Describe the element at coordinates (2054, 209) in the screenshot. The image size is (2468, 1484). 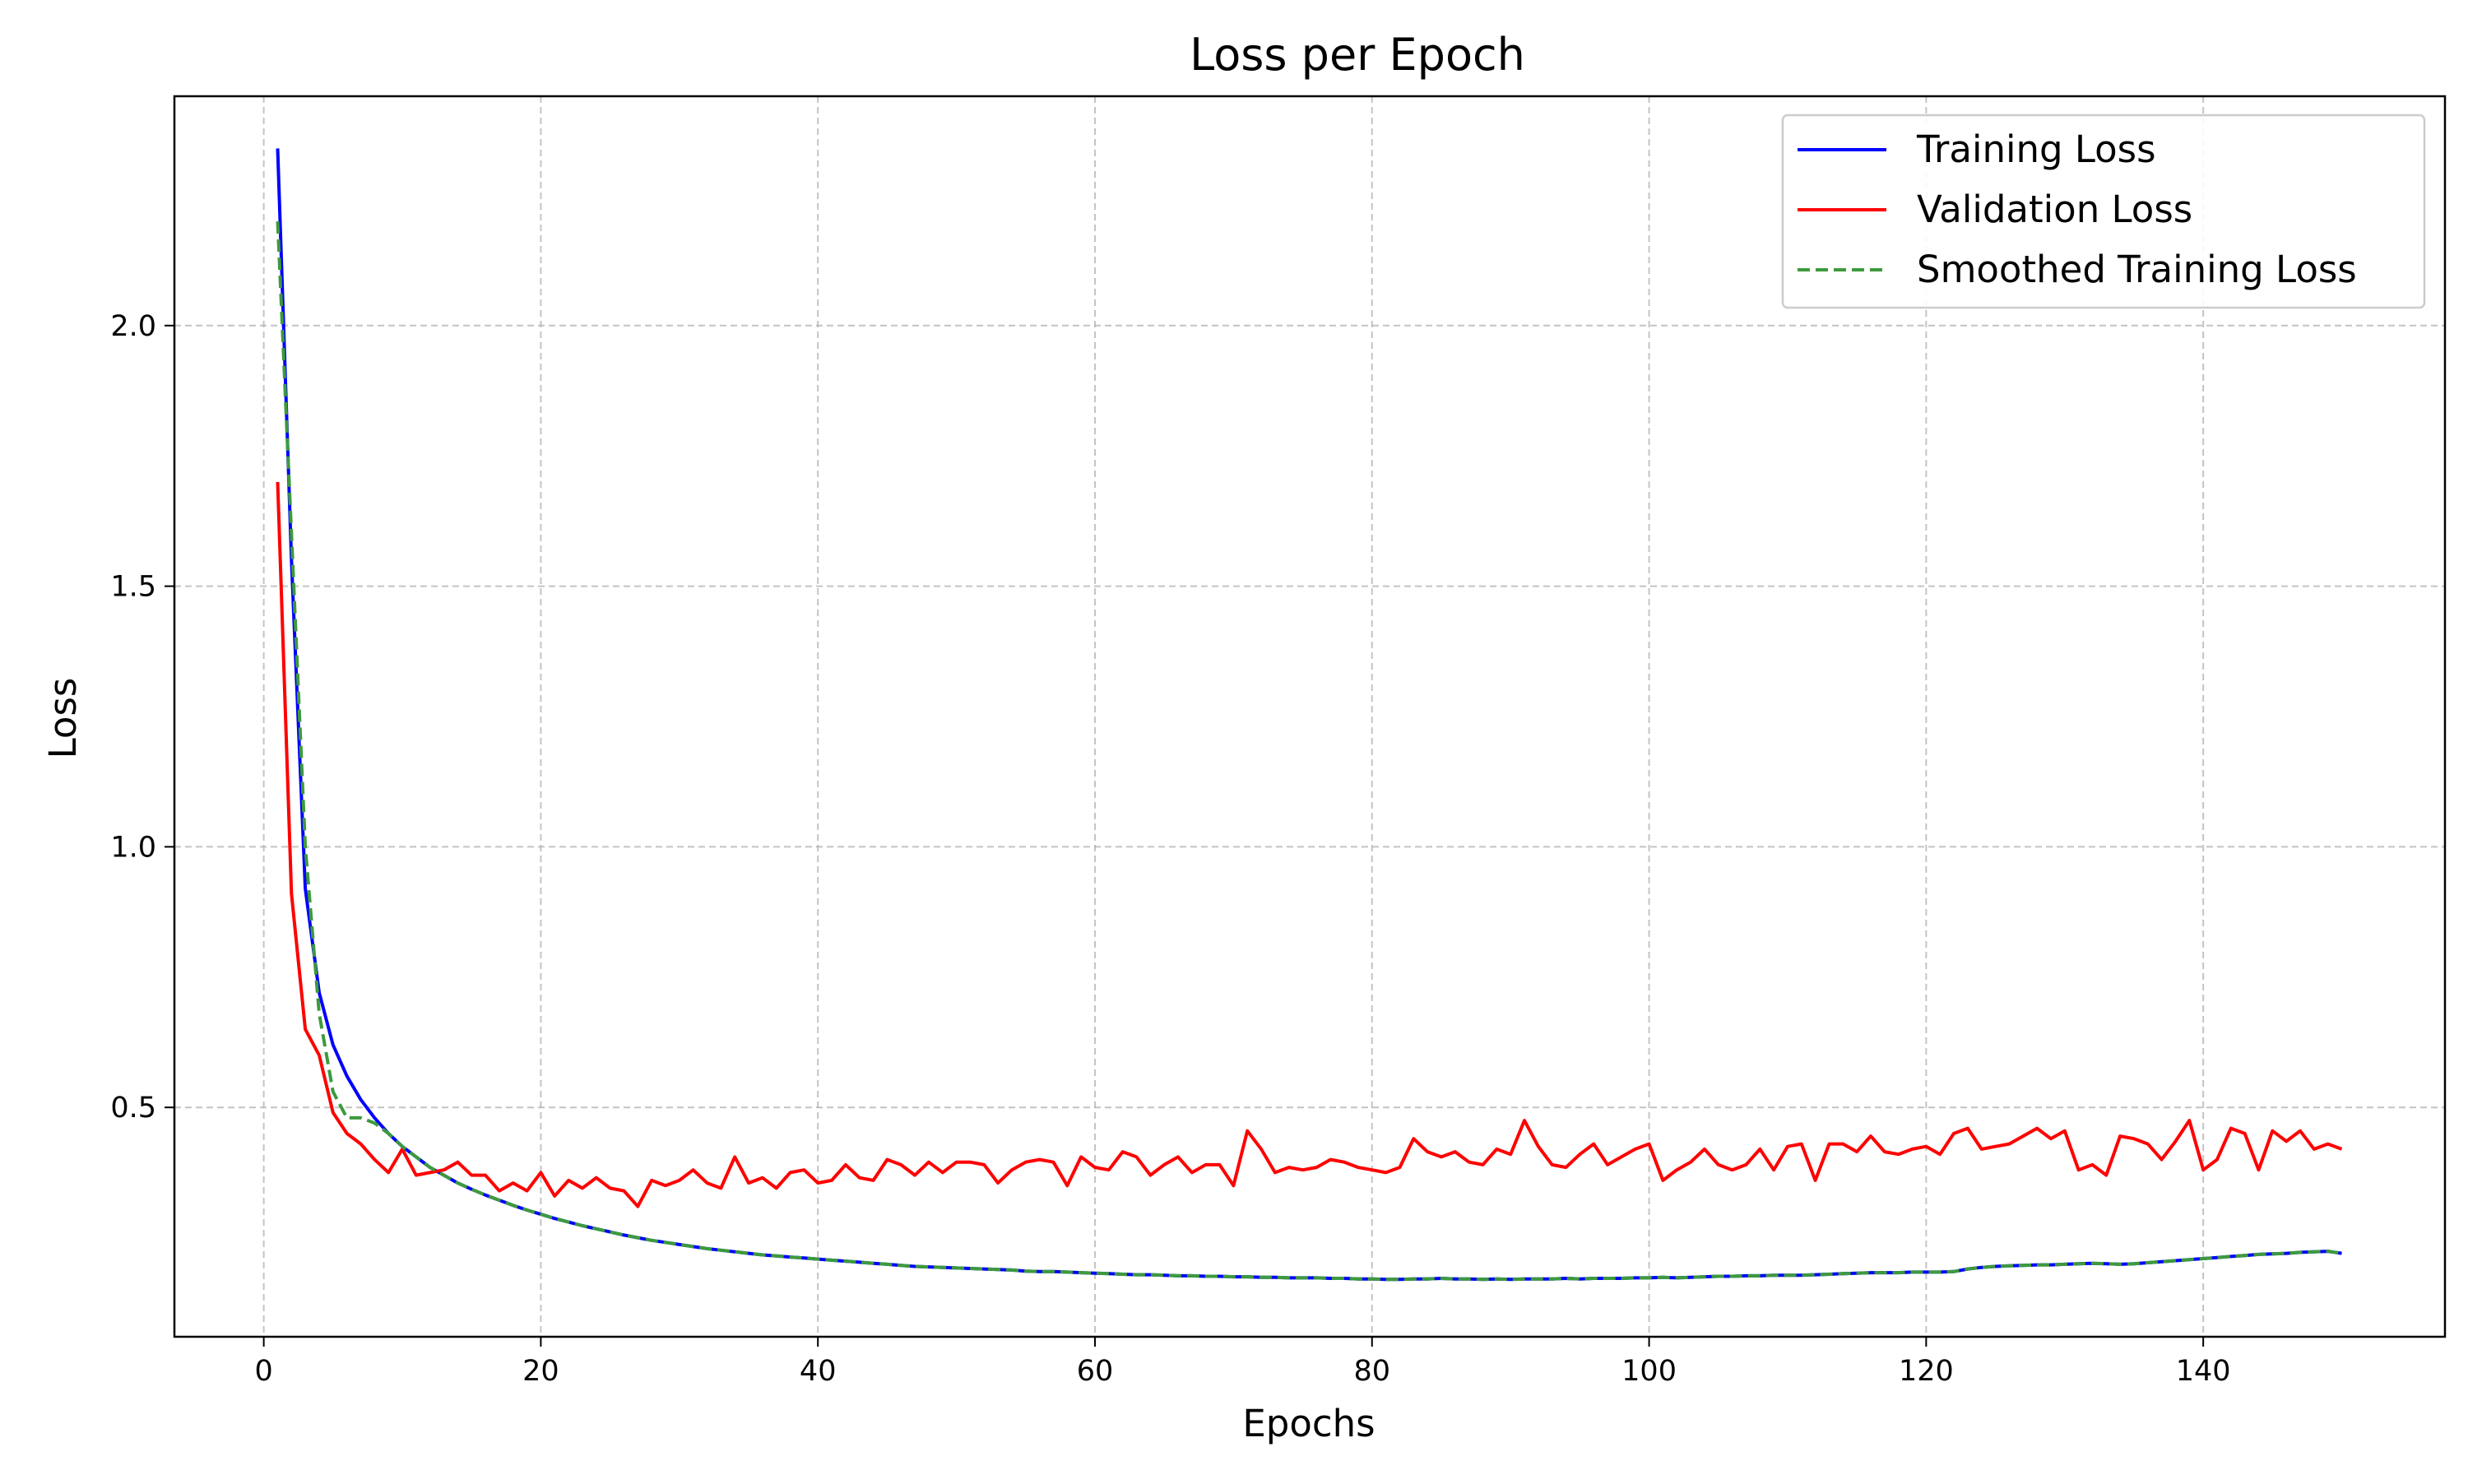
I see `legend-label-validation-loss: Validation Loss` at that location.